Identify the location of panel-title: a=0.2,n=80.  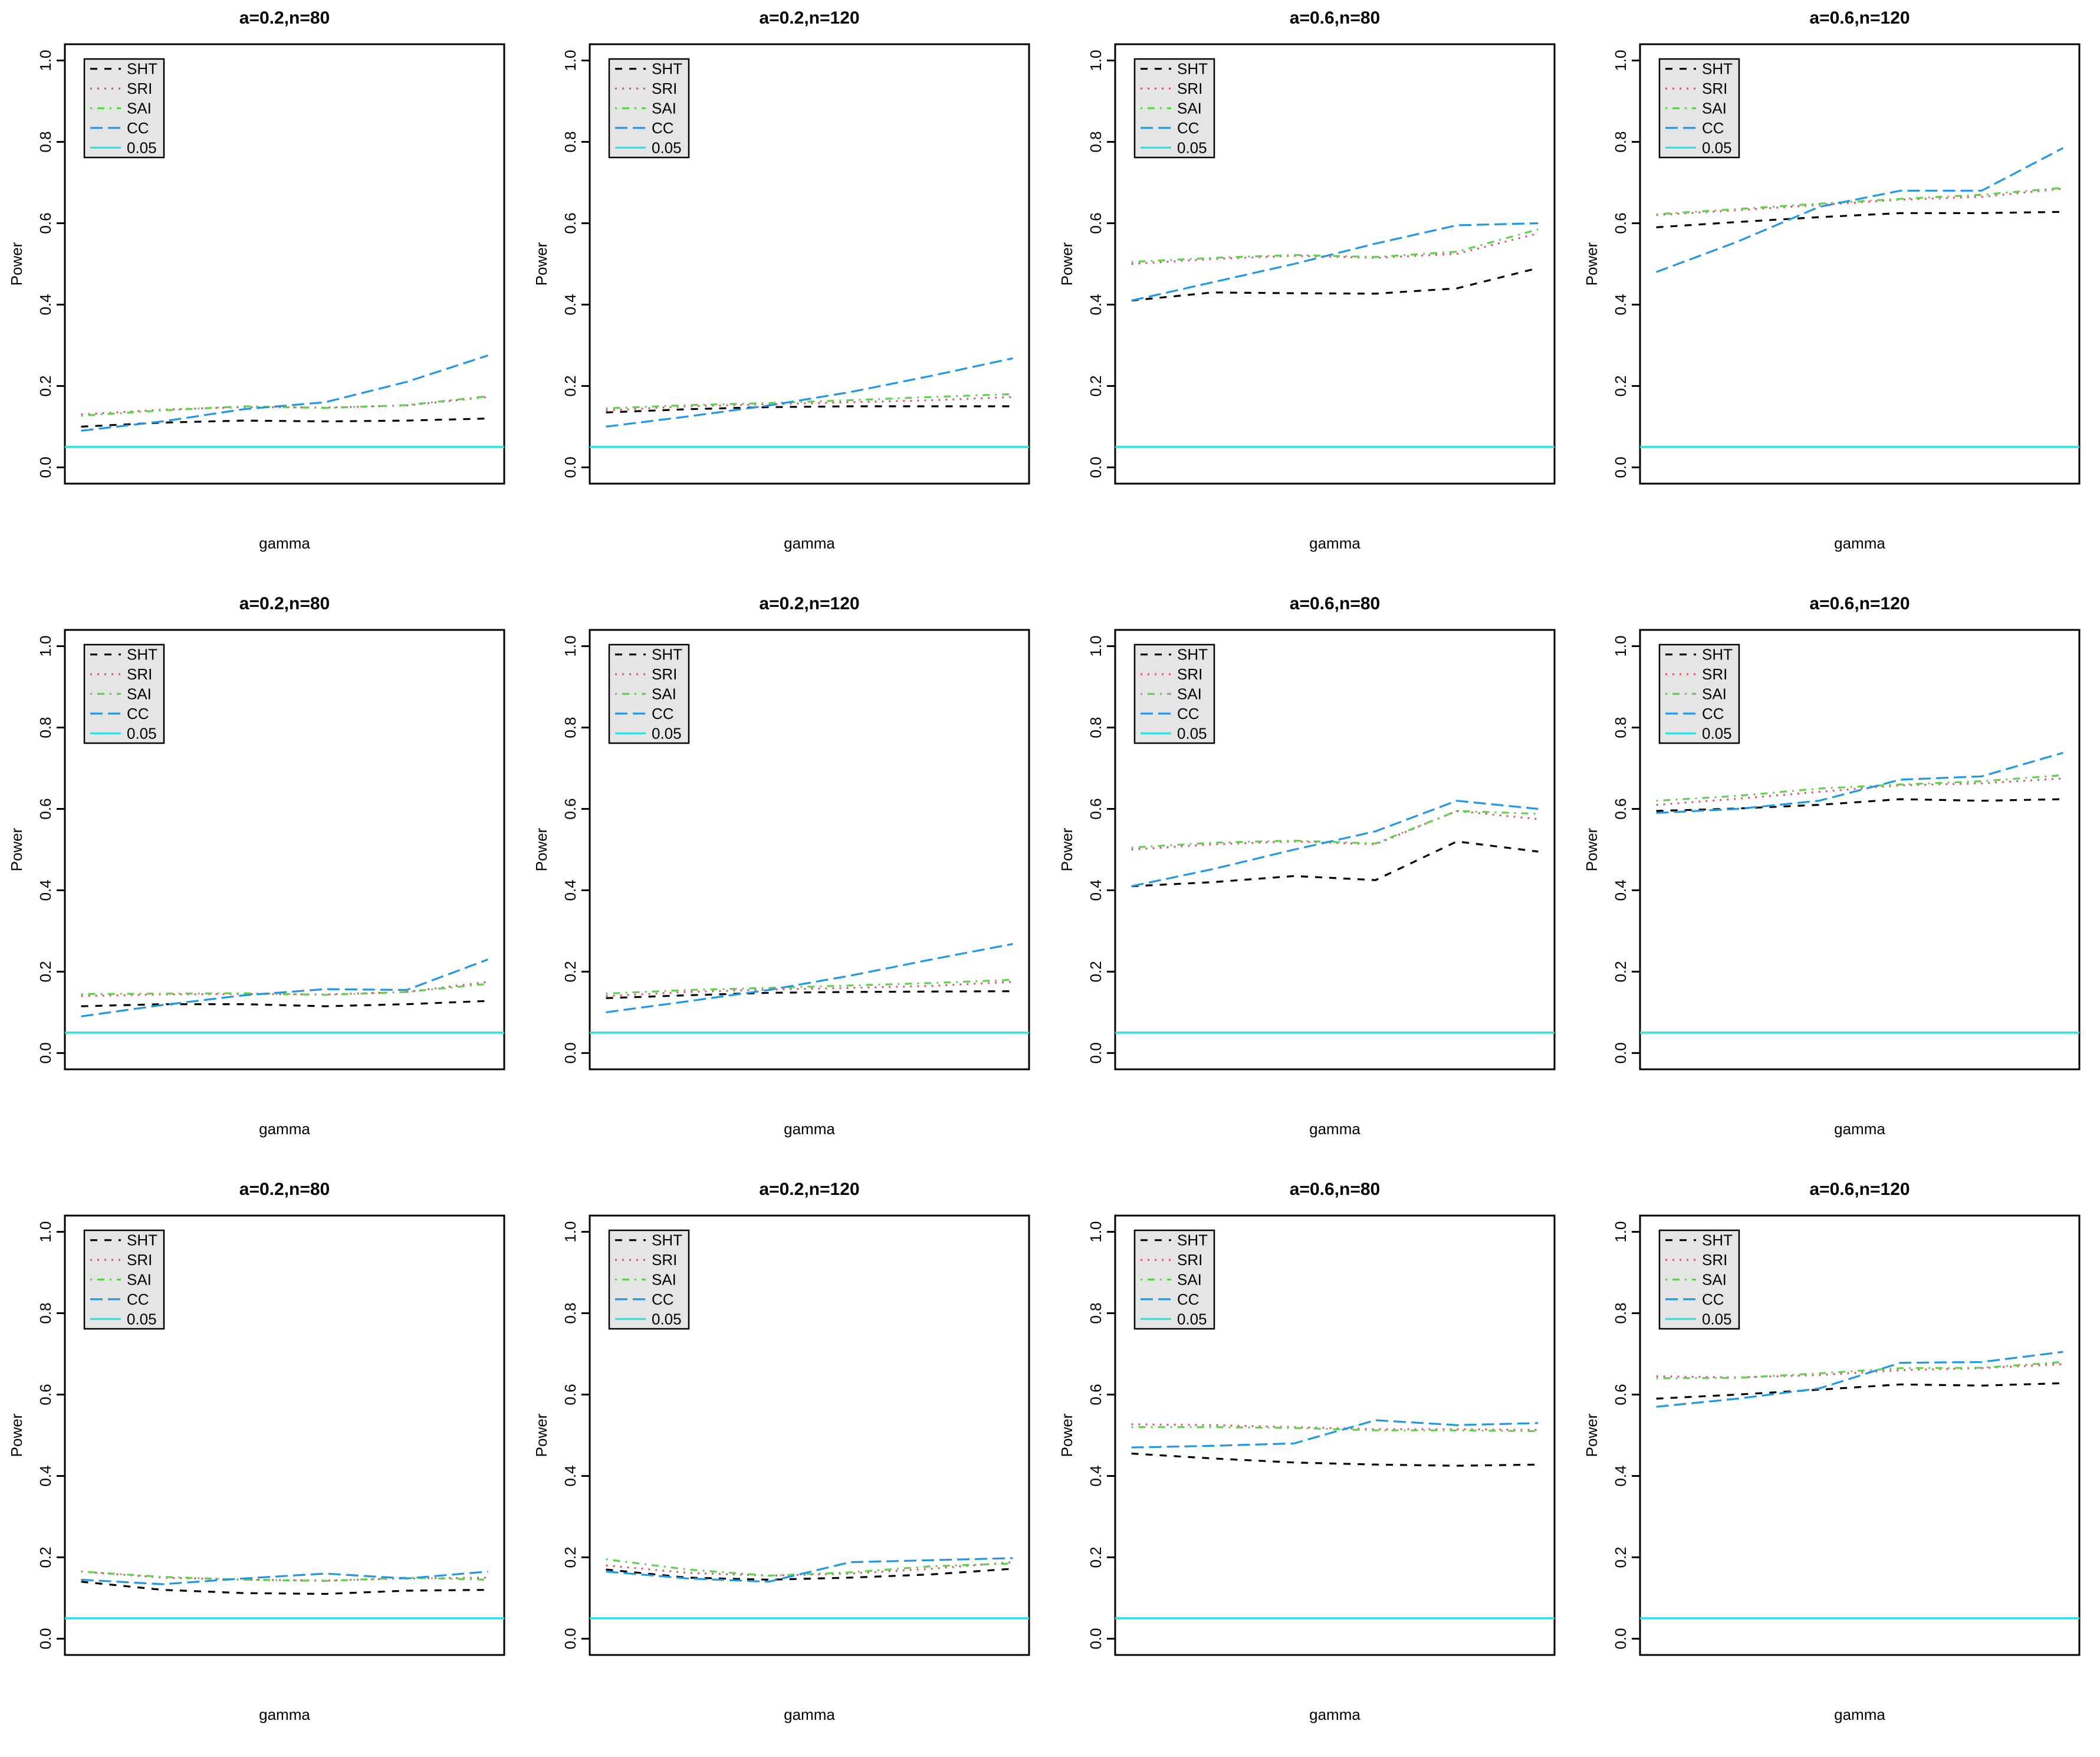
(284, 18).